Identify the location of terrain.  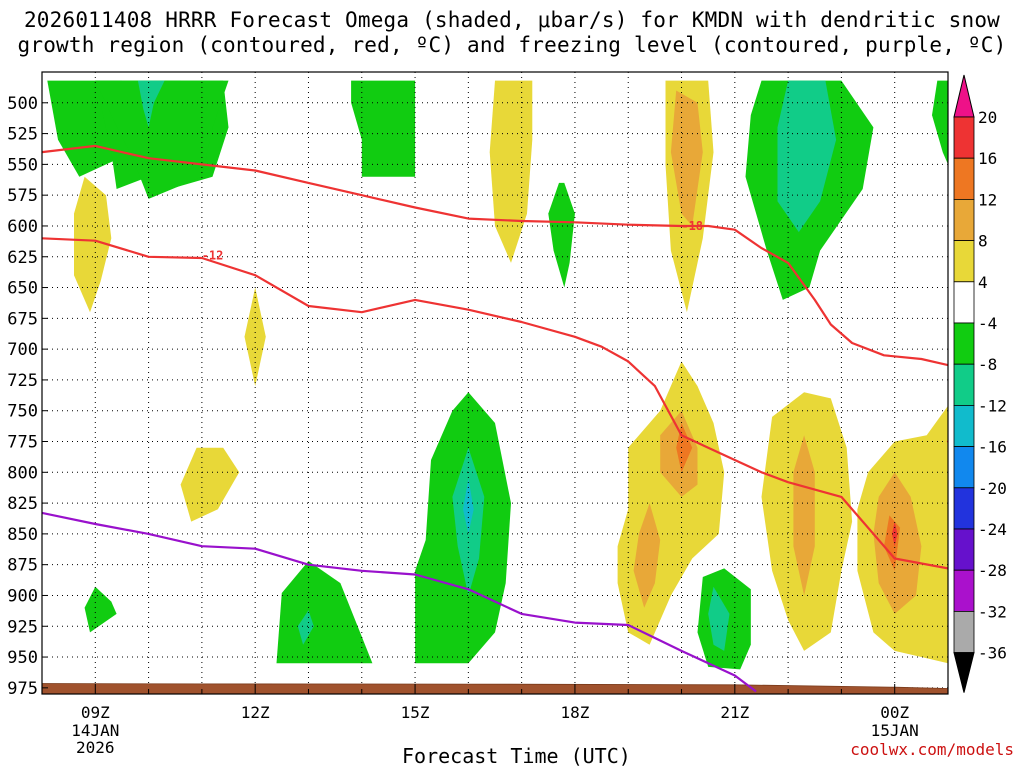
(495, 688).